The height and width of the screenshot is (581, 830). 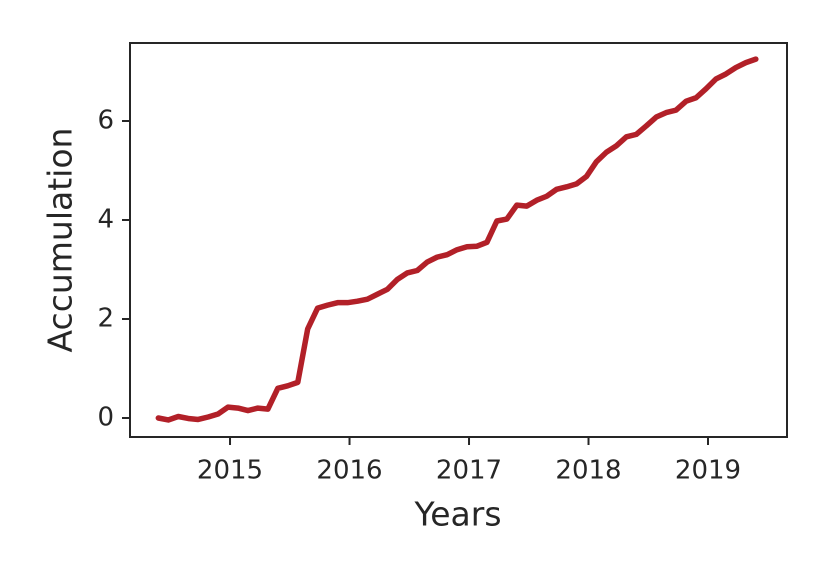 I want to click on x-tick-label: 2017, so click(x=469, y=471).